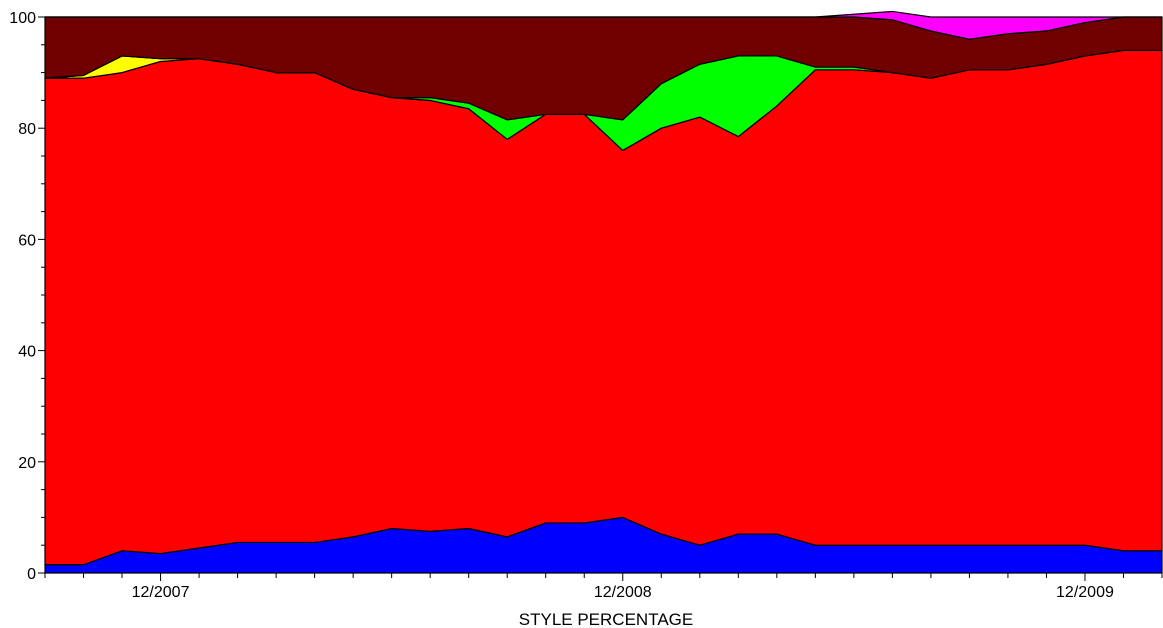 The height and width of the screenshot is (628, 1163). I want to click on y-tick-label: 40, so click(27, 352).